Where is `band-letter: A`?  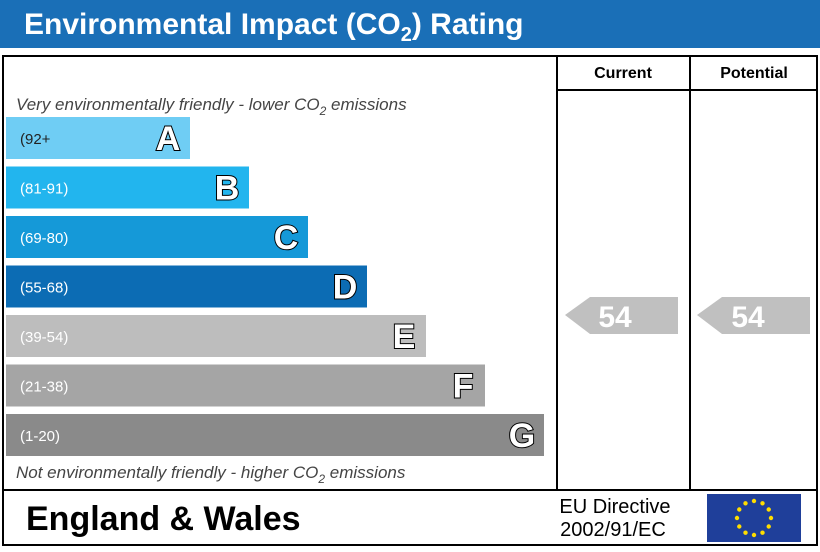 band-letter: A is located at coordinates (168, 139).